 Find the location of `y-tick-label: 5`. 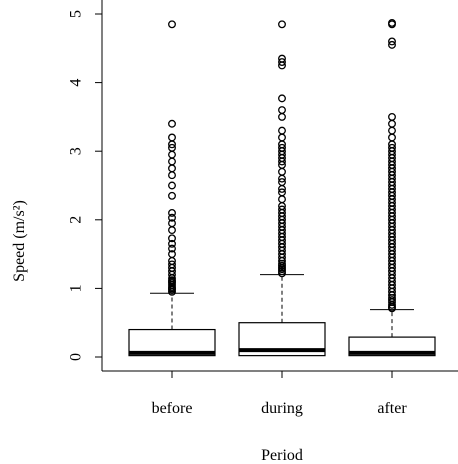

y-tick-label: 5 is located at coordinates (76, 14).